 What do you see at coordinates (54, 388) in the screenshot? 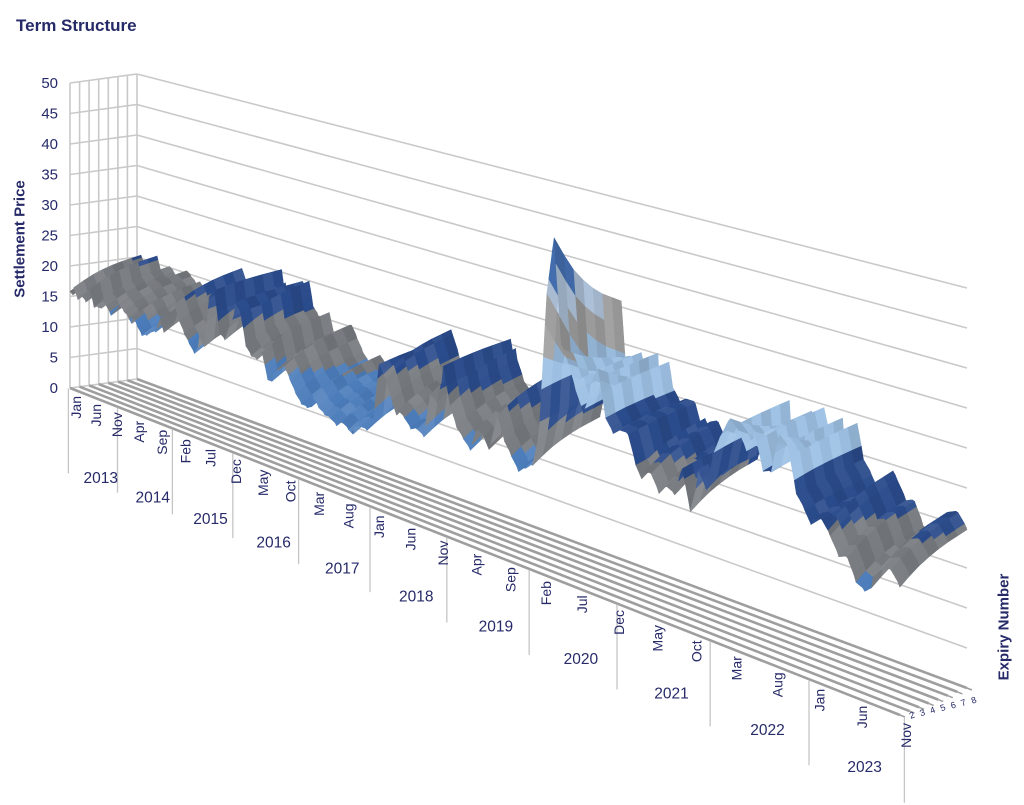
I see `svg-text: 0` at bounding box center [54, 388].